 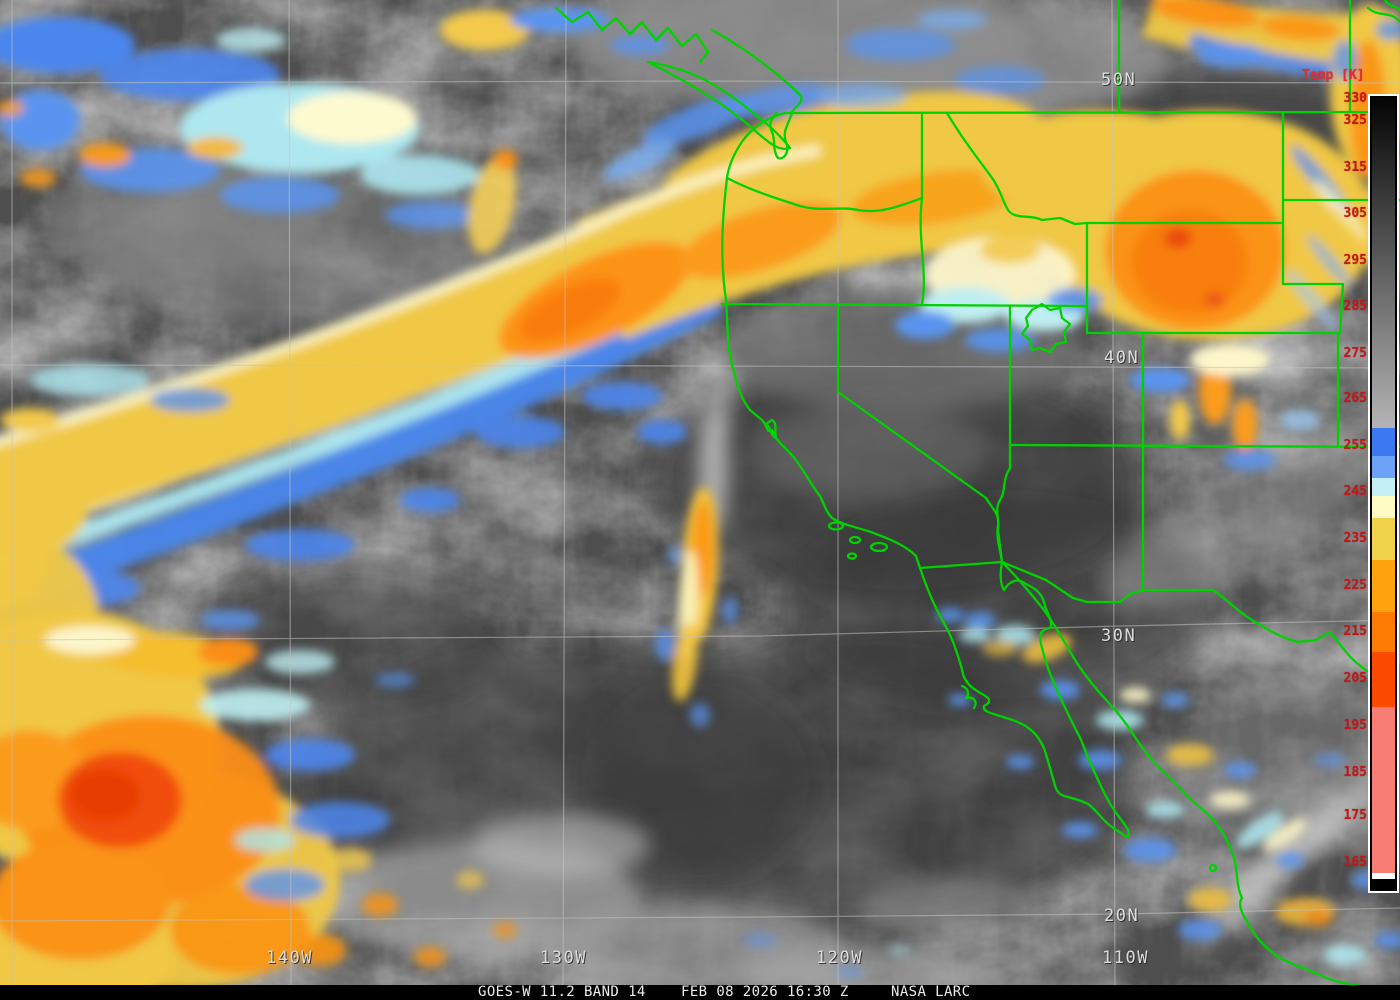 I want to click on colorbar-segment-red-orange, so click(x=1383, y=679).